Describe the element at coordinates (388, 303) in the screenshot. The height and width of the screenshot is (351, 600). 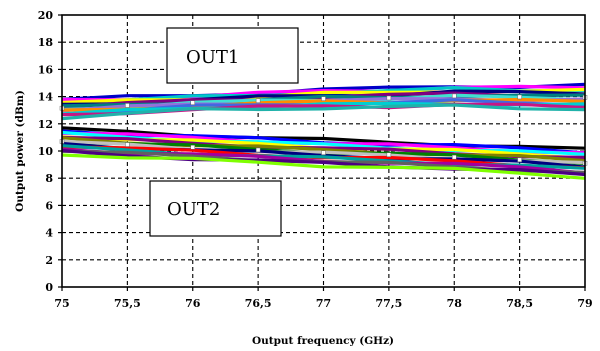
I see `x-tick-label: 77,5` at that location.